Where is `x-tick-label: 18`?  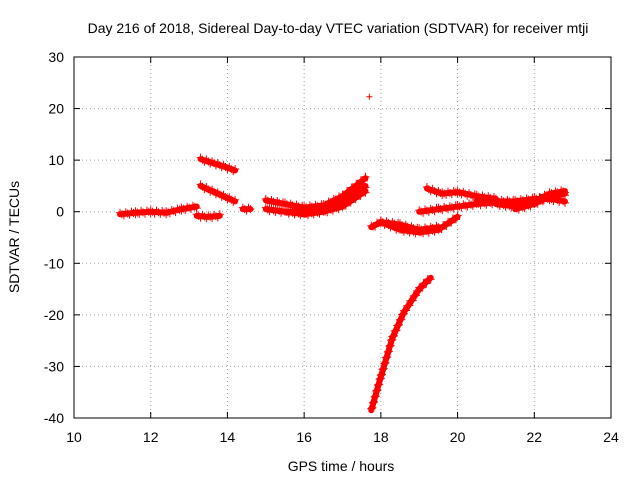 x-tick-label: 18 is located at coordinates (381, 437).